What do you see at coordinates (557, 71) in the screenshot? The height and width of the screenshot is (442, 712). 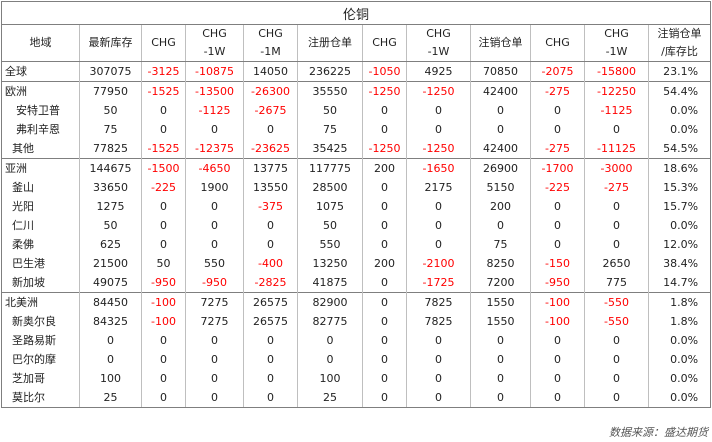 I see `value-cell: -2075` at bounding box center [557, 71].